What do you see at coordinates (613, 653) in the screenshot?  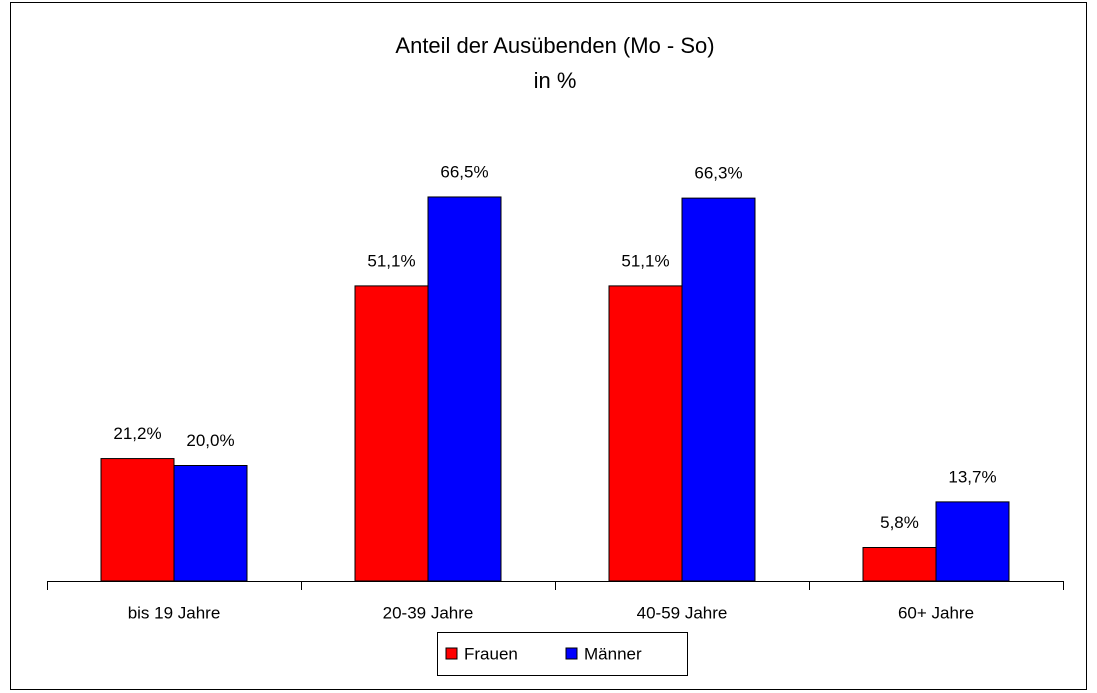 I see `legend-label: Männer` at bounding box center [613, 653].